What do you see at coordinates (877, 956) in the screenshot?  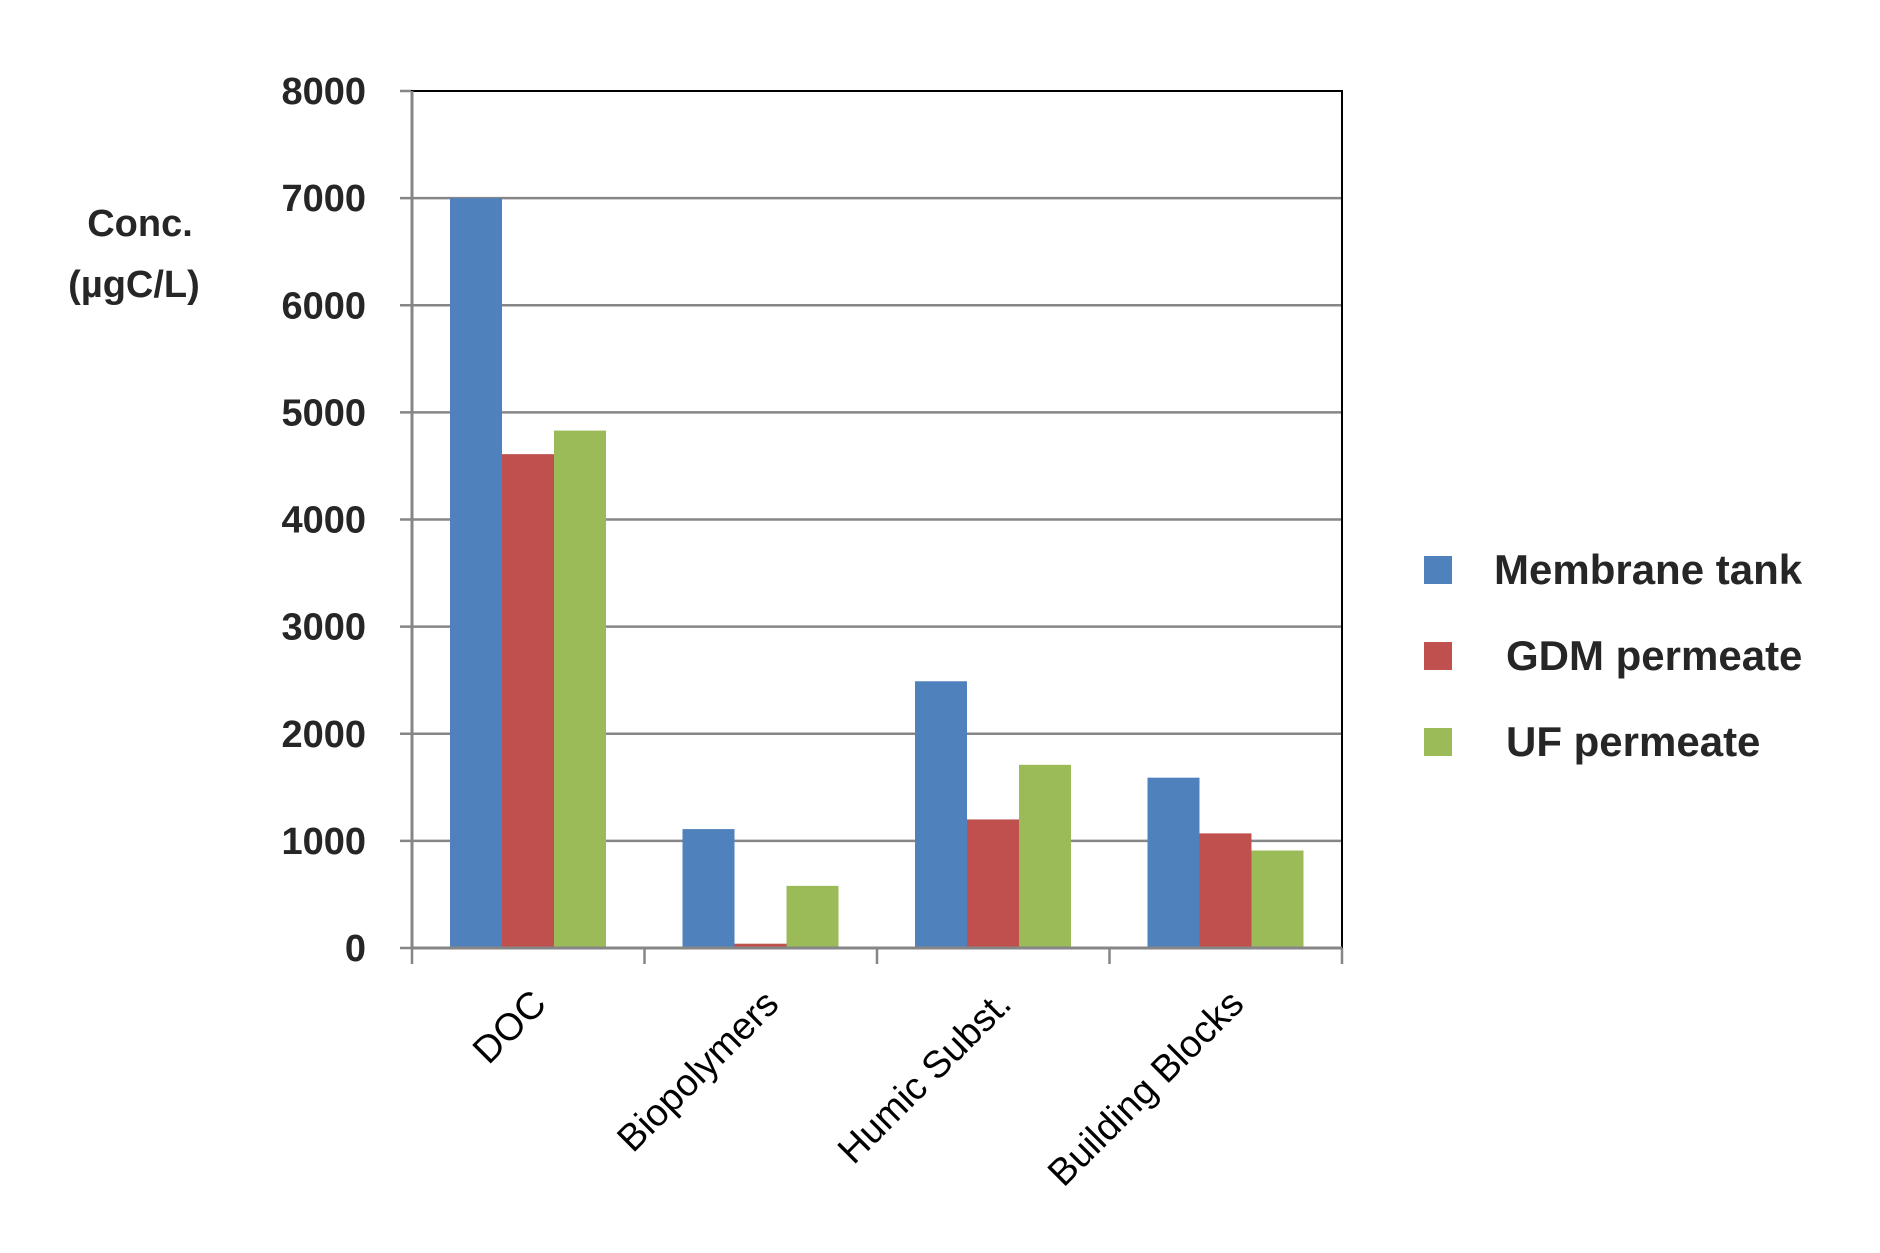 I see `x-tick-marks` at bounding box center [877, 956].